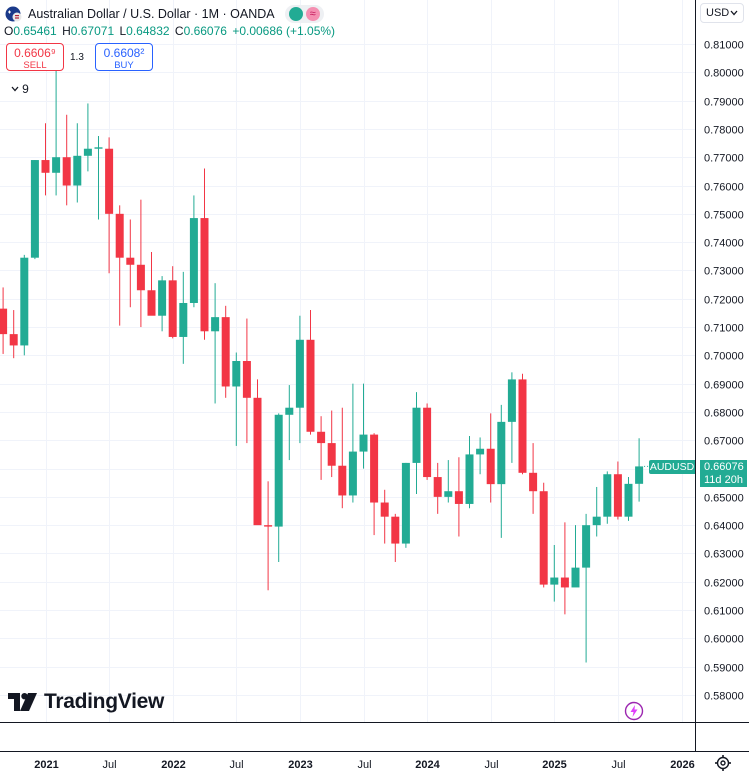  What do you see at coordinates (25, 89) in the screenshot?
I see `indicators-count: 9` at bounding box center [25, 89].